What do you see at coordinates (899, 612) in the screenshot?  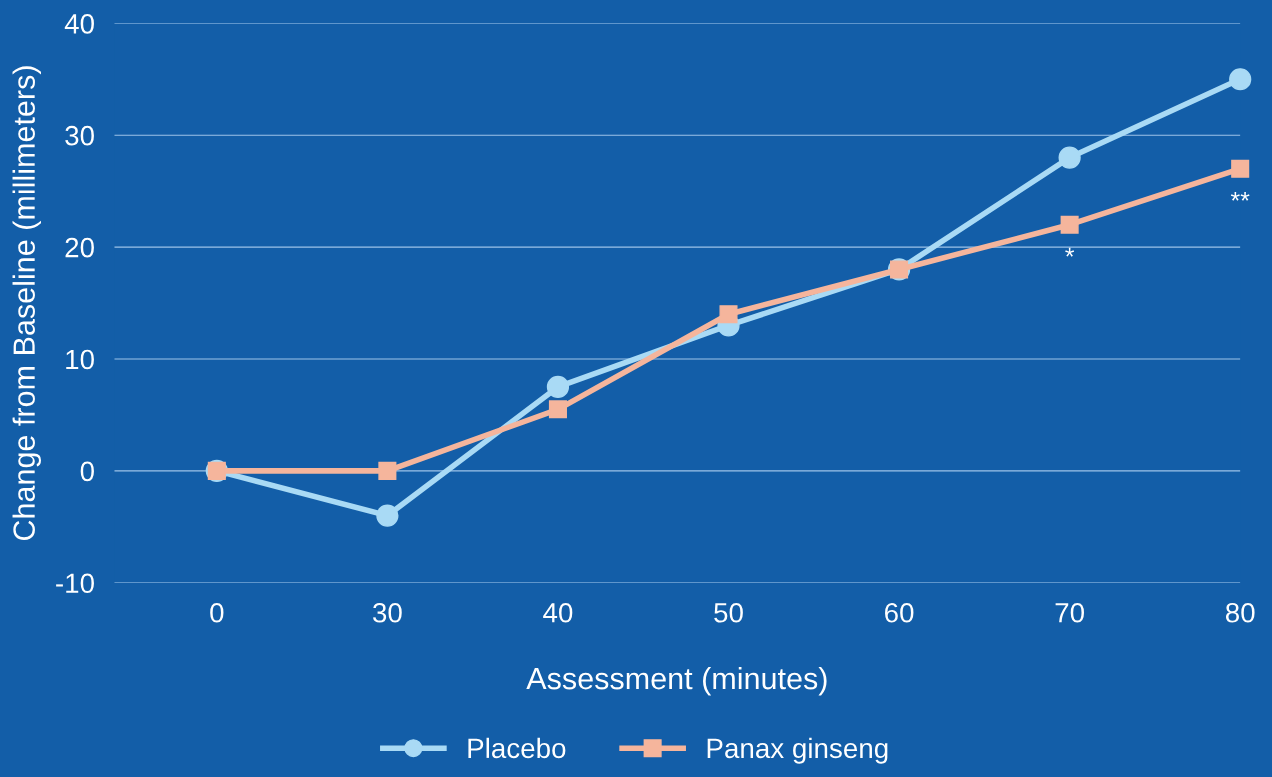 I see `x-tick-label: 60` at bounding box center [899, 612].